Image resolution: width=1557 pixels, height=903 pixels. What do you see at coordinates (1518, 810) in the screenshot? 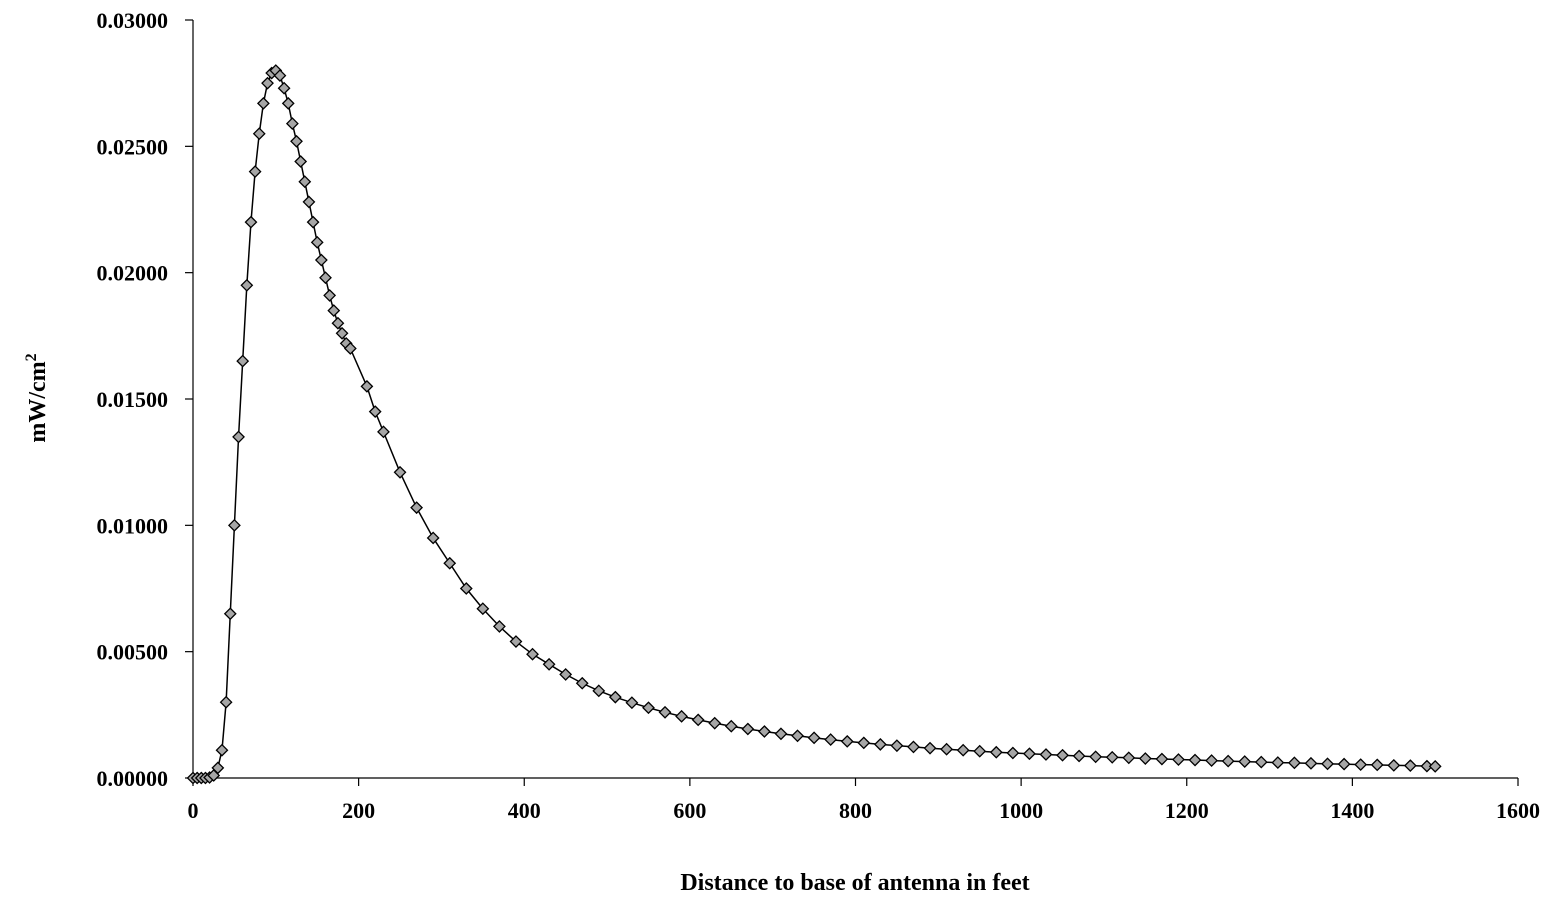
I see `x-tick-label: 1600` at bounding box center [1518, 810].